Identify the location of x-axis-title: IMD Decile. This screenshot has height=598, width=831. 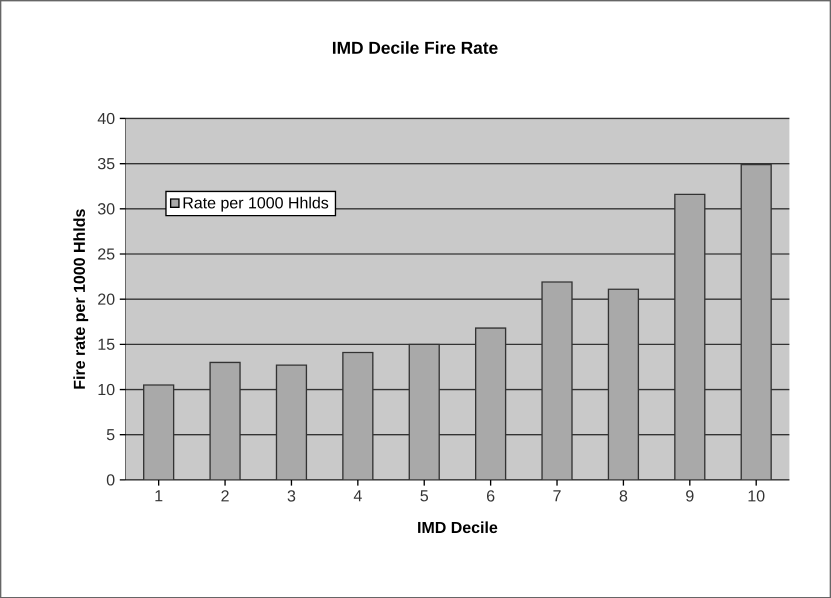
(458, 527).